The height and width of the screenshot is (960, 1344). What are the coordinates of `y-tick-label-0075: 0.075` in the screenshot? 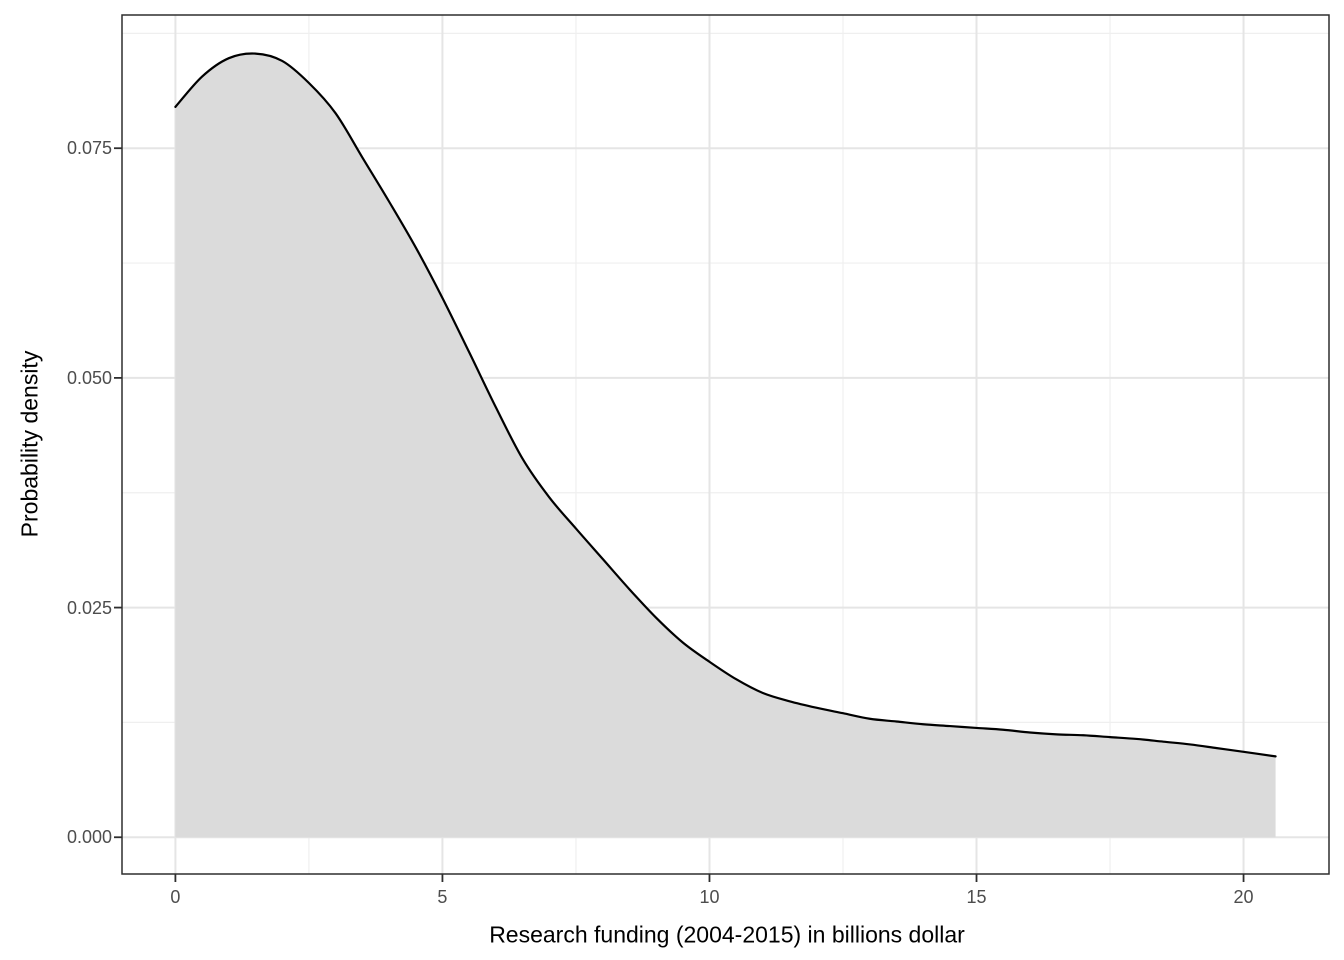 It's located at (89, 148).